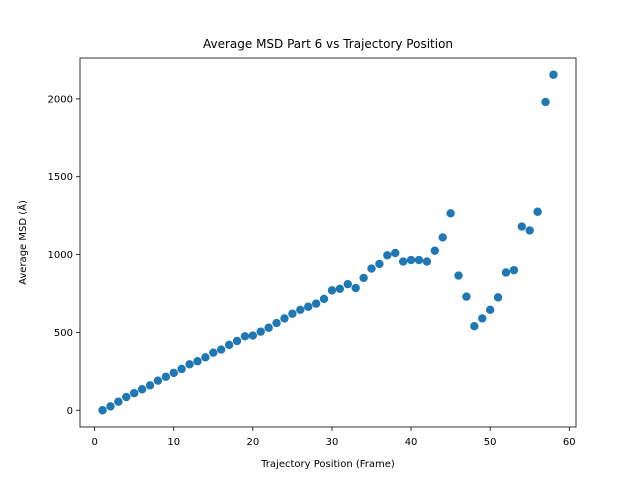 The width and height of the screenshot is (640, 480). I want to click on x-tick-label: 0, so click(94, 442).